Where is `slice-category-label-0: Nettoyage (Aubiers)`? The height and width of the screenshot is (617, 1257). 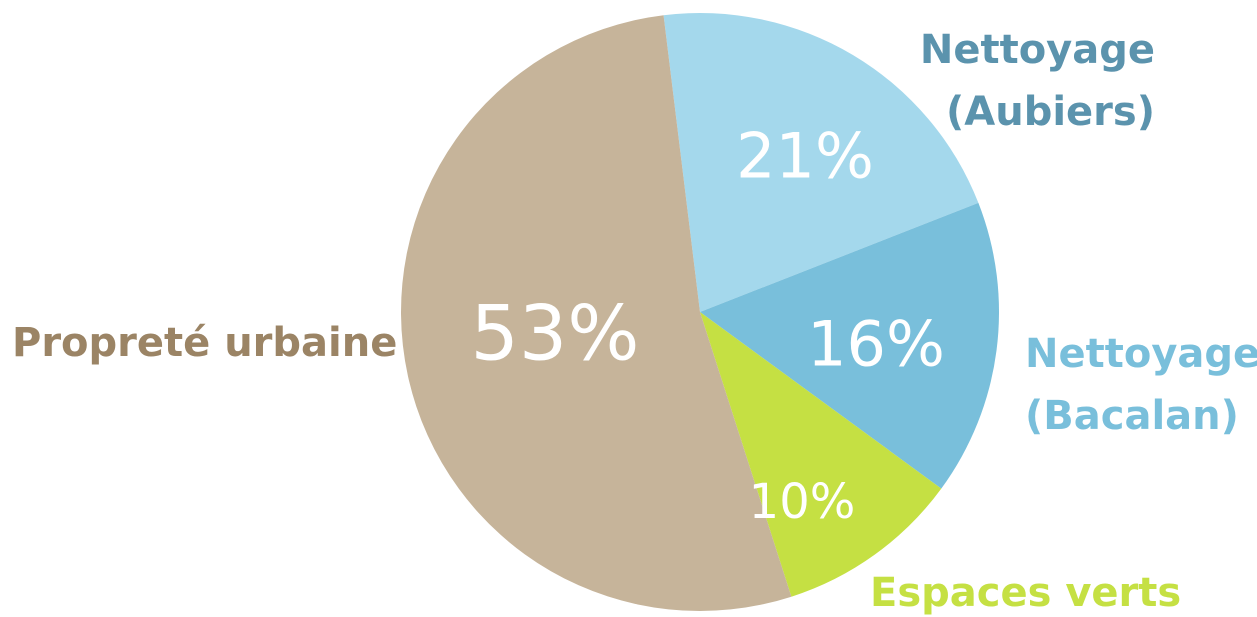
slice-category-label-0: Nettoyage (Aubiers) is located at coordinates (1037, 81).